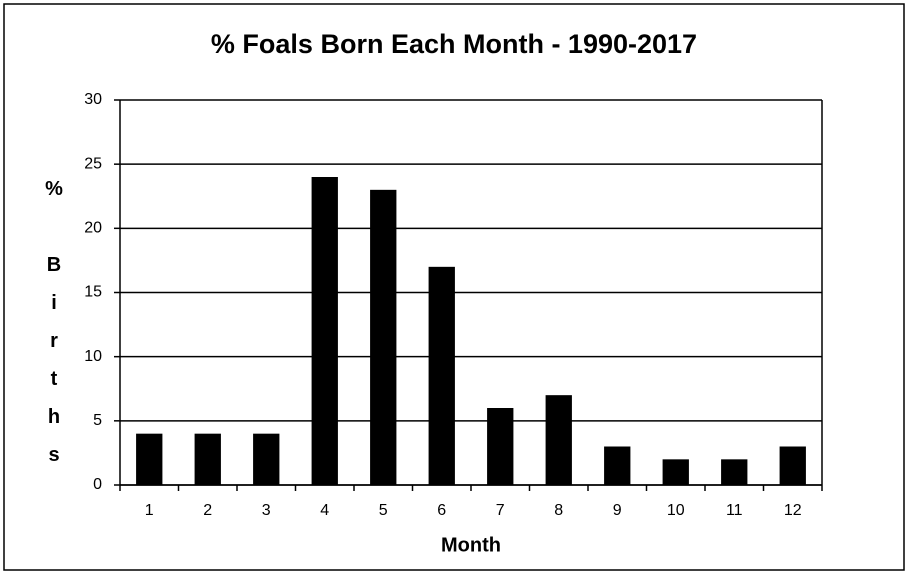 Image resolution: width=908 pixels, height=575 pixels. I want to click on y-tick-label: 5, so click(97, 420).